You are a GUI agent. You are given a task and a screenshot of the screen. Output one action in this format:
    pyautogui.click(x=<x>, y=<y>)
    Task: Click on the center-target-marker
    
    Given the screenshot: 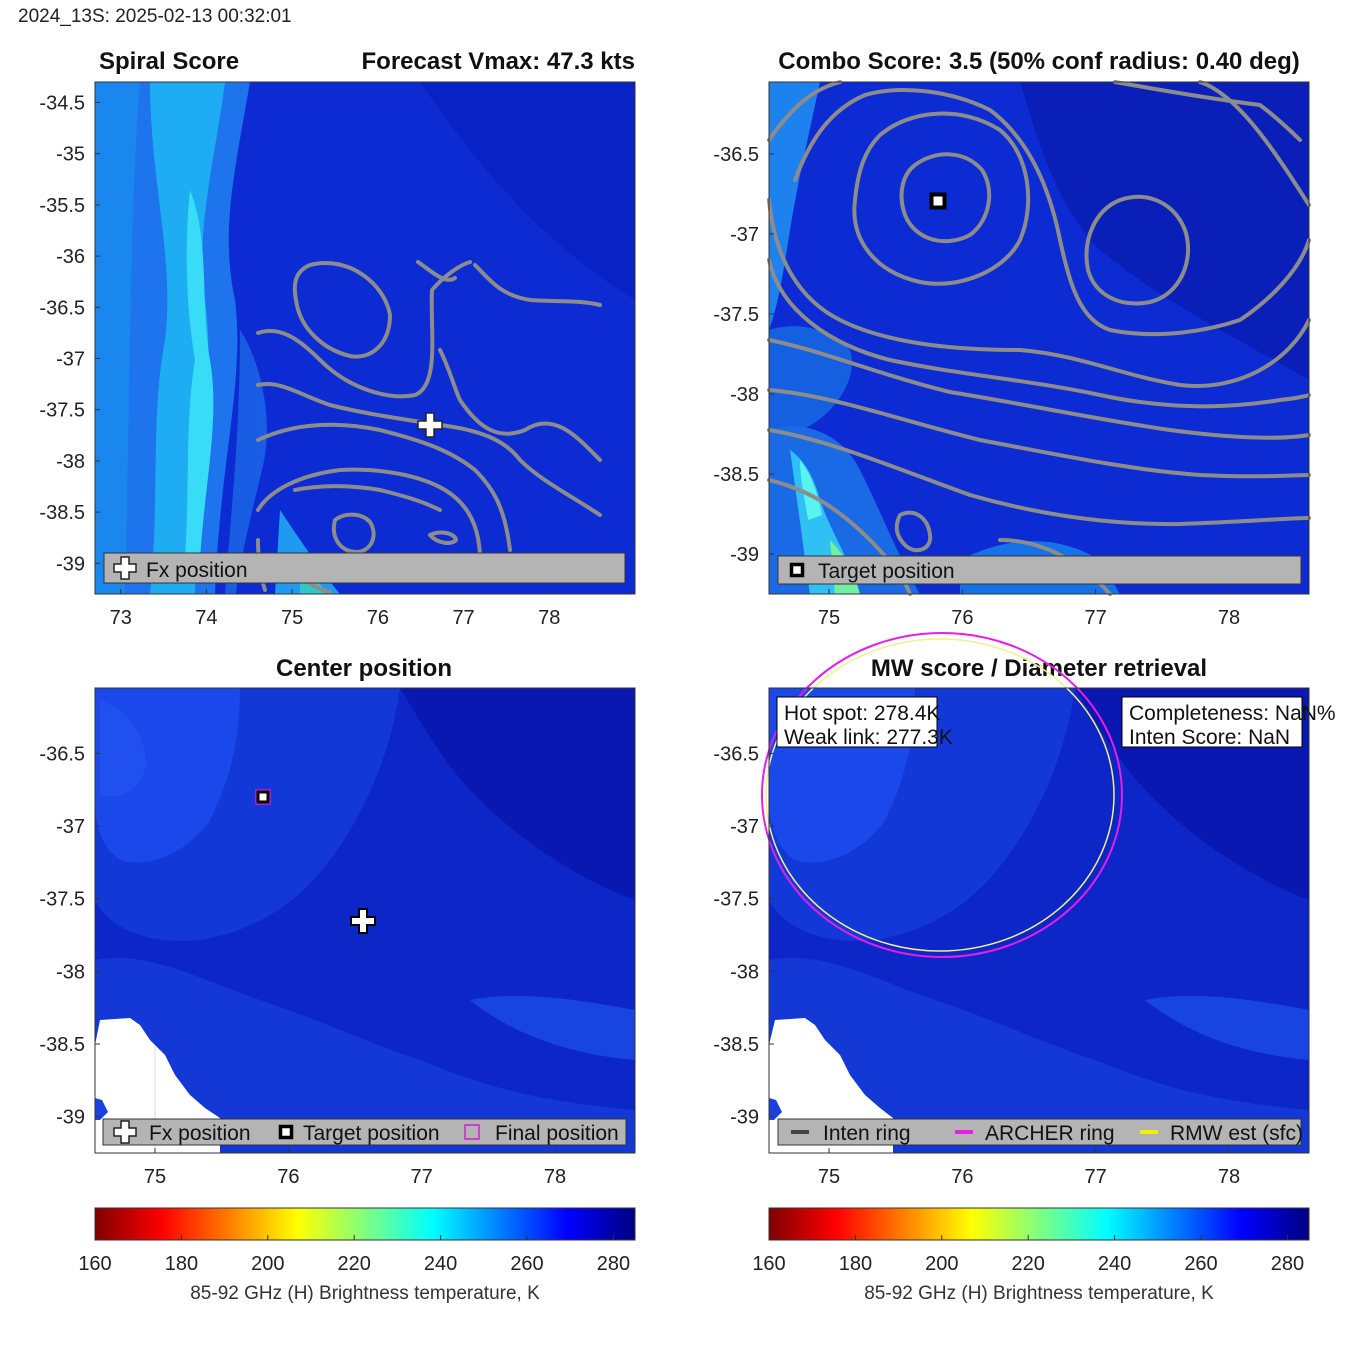 What is the action you would take?
    pyautogui.click(x=263, y=797)
    